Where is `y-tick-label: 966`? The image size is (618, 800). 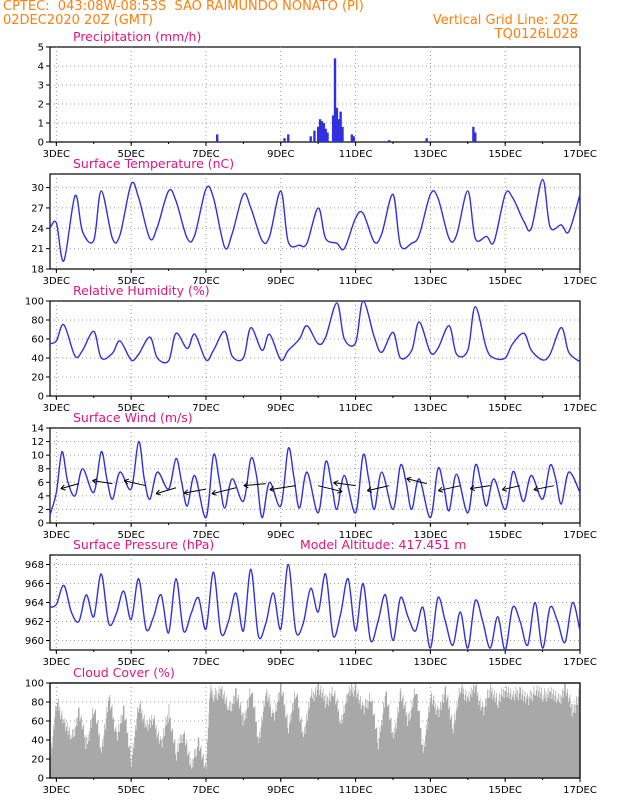 y-tick-label: 966 is located at coordinates (34, 584).